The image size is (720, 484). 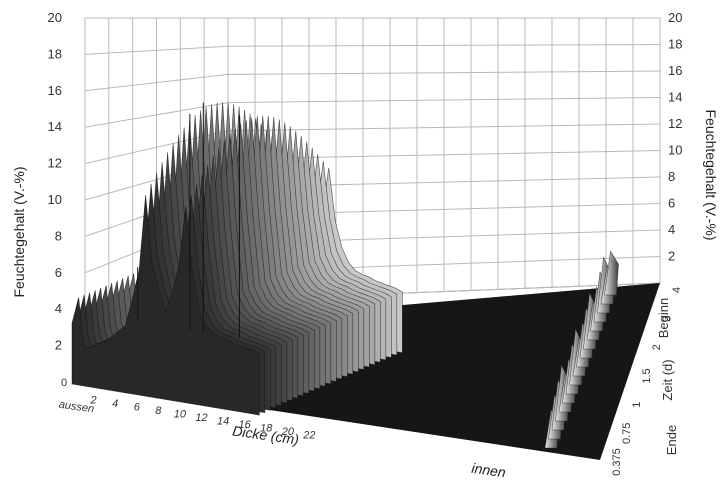 What do you see at coordinates (55, 53) in the screenshot?
I see `y-tick-label-left: 18` at bounding box center [55, 53].